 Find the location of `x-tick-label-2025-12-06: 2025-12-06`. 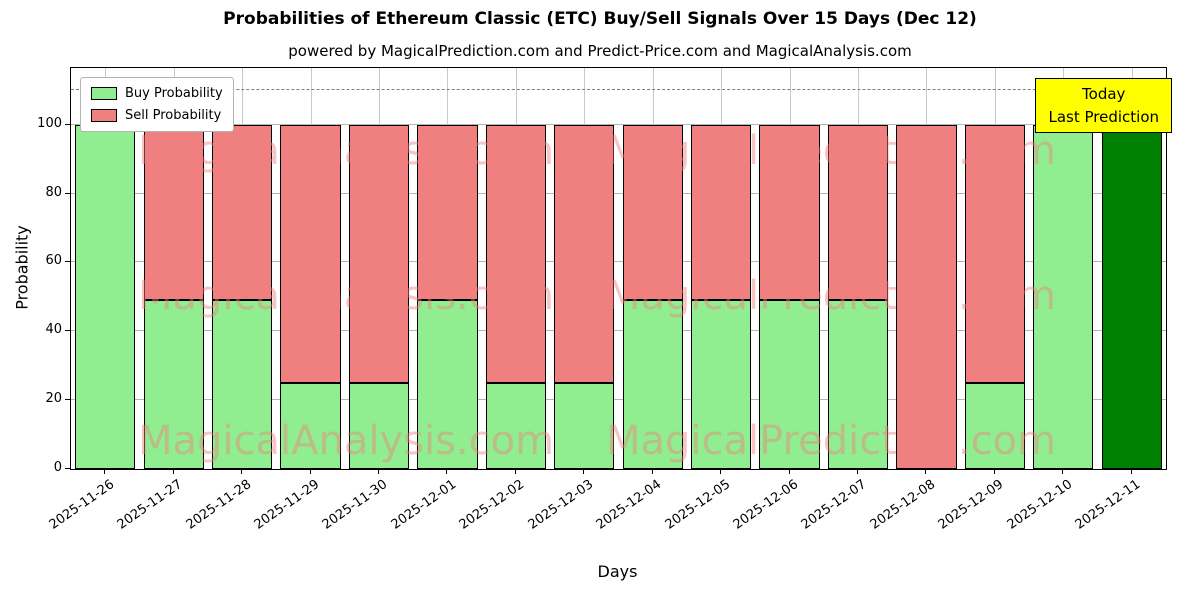

x-tick-label-2025-12-06: 2025-12-06 is located at coordinates (766, 505).